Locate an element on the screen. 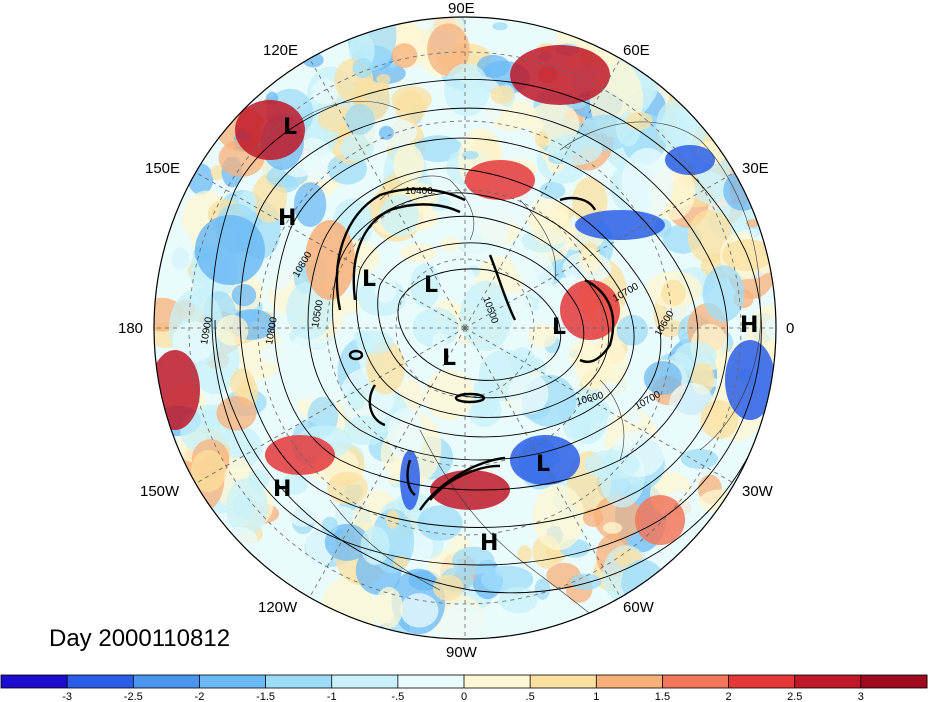 The image size is (928, 702). colorbar-tick-label: 1.5 is located at coordinates (662, 696).